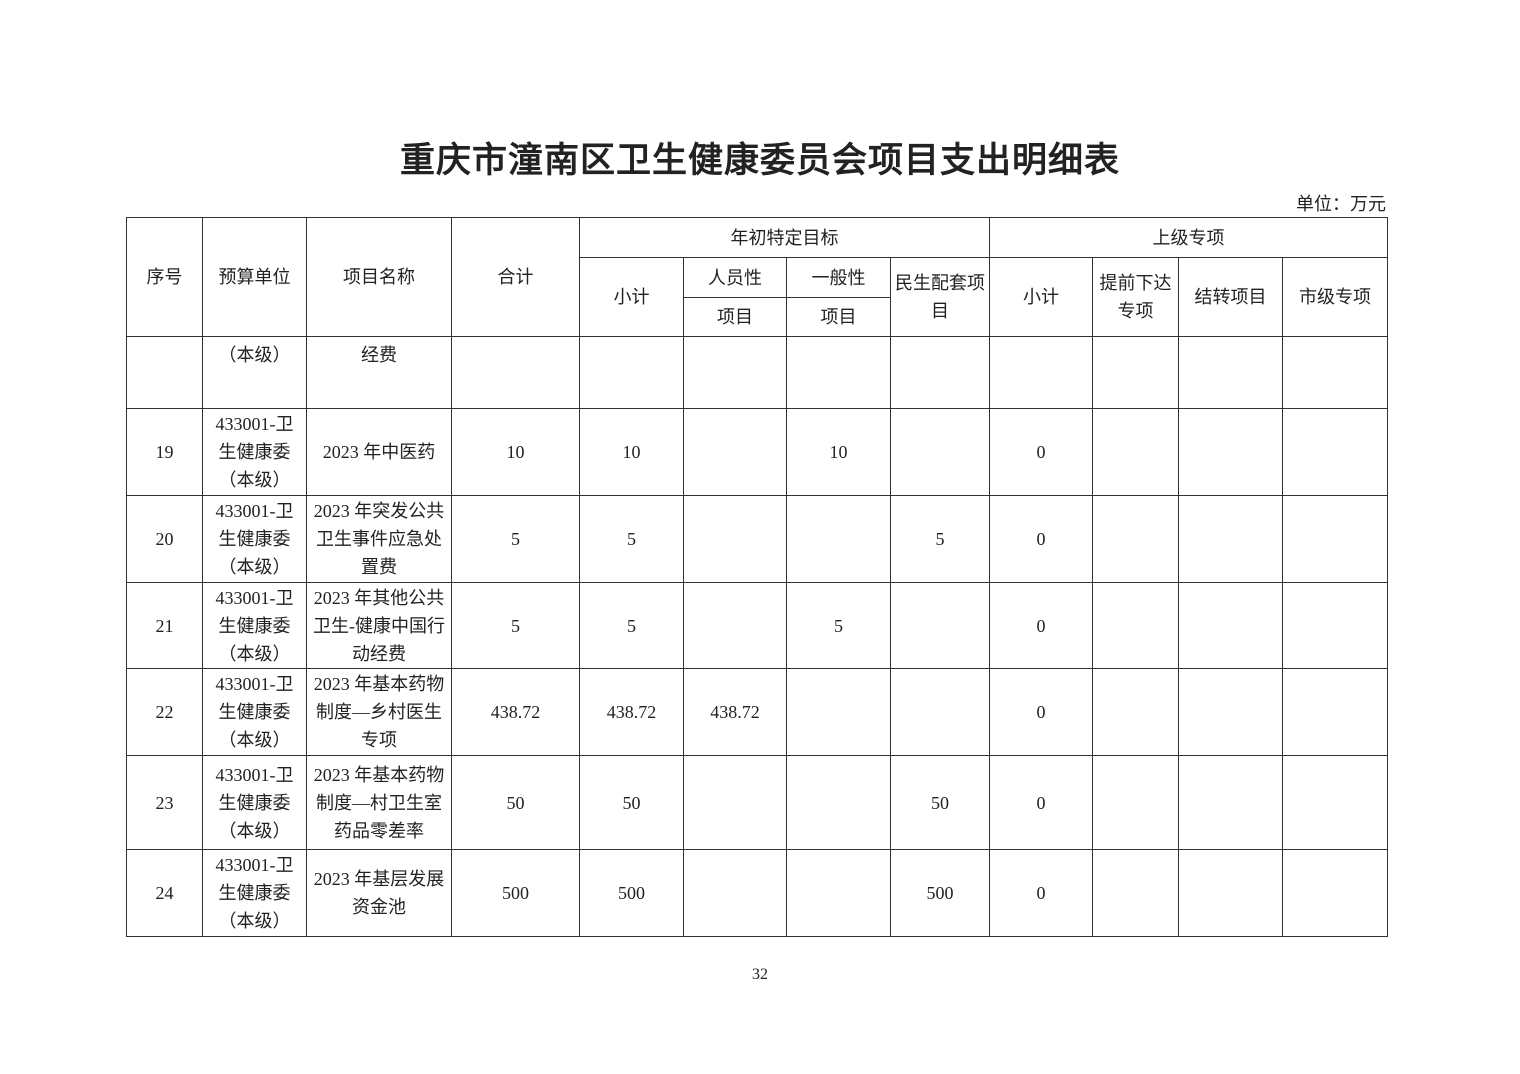 The image size is (1520, 1074). Describe the element at coordinates (735, 712) in the screenshot. I see `cell-personnel: 438.72` at that location.